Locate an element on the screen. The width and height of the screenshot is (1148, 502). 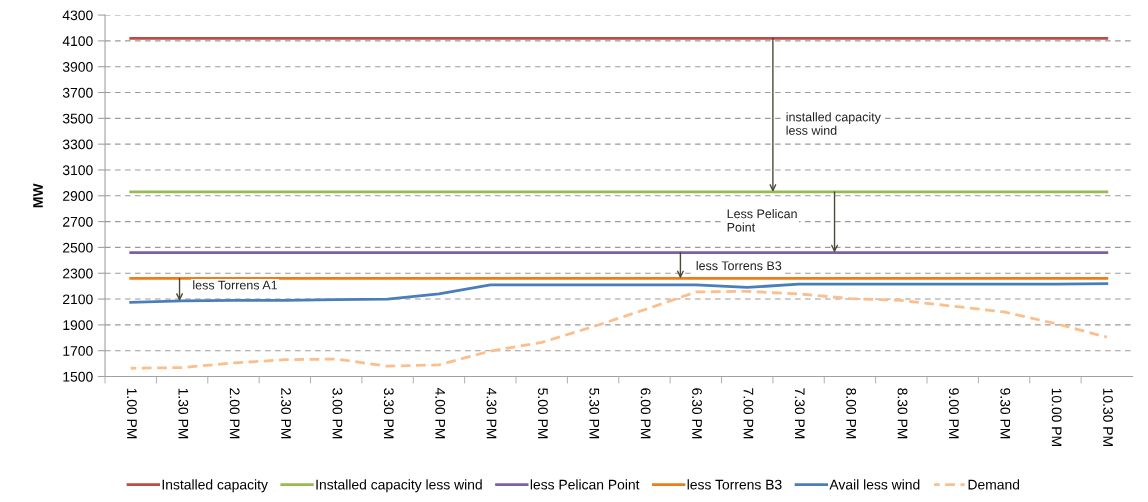
y-tick-label: 2300 is located at coordinates (78, 273).